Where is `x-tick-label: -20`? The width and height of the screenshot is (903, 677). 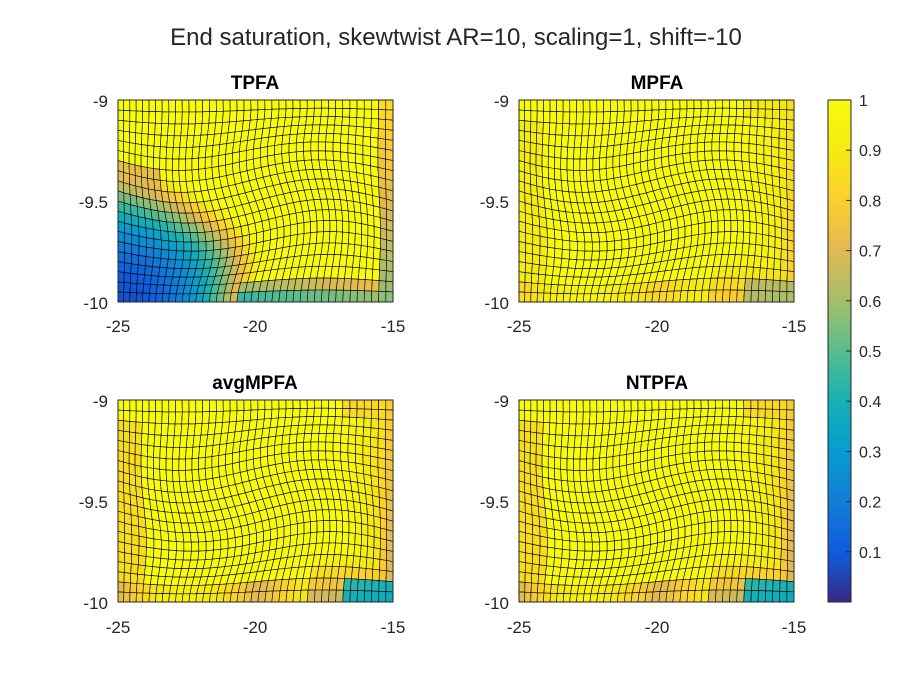
x-tick-label: -20 is located at coordinates (657, 326).